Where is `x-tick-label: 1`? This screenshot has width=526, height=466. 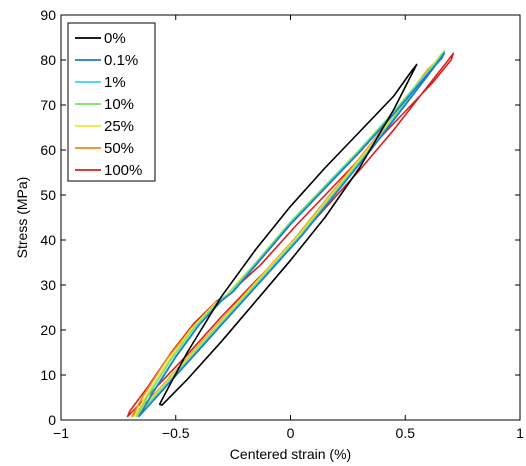 x-tick-label: 1 is located at coordinates (520, 433).